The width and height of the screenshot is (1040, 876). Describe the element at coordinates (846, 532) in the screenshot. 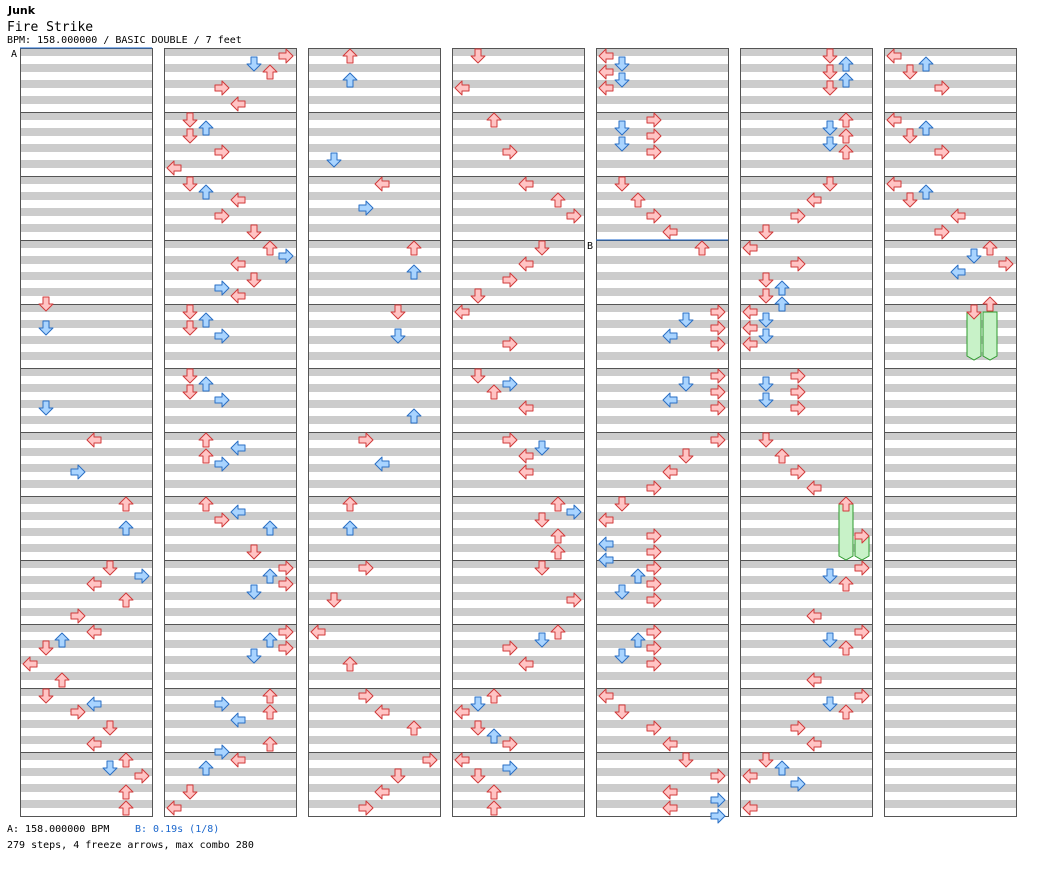

I see `freeze-arrow-body` at that location.